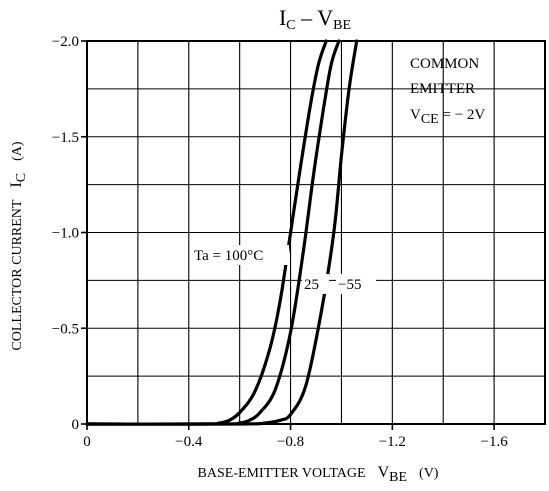 The image size is (549, 491). What do you see at coordinates (228, 256) in the screenshot?
I see `series-label-100c: Ta = 100°C` at bounding box center [228, 256].